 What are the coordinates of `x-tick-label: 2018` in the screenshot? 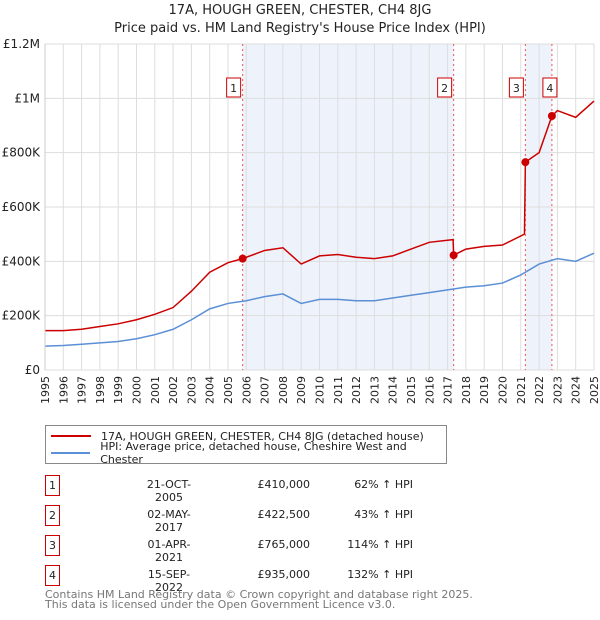 It's located at (466, 390).